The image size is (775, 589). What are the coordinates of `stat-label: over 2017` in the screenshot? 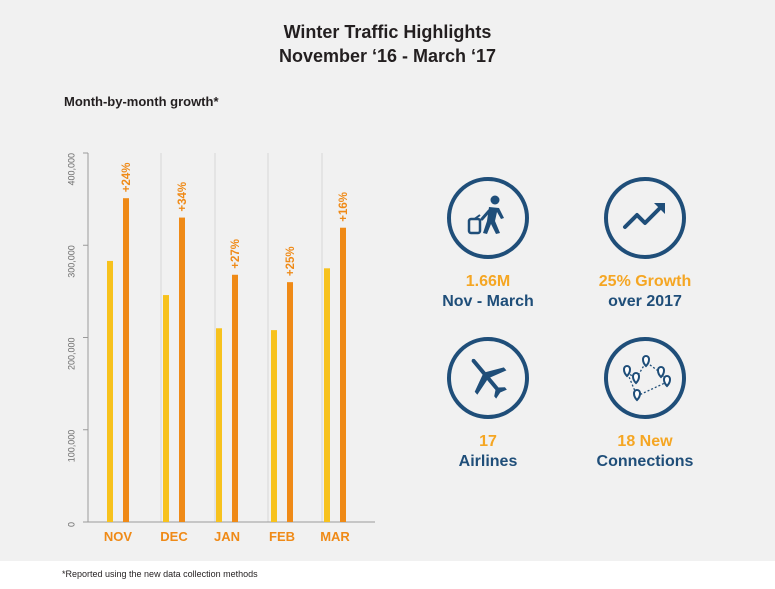 It's located at (645, 301).